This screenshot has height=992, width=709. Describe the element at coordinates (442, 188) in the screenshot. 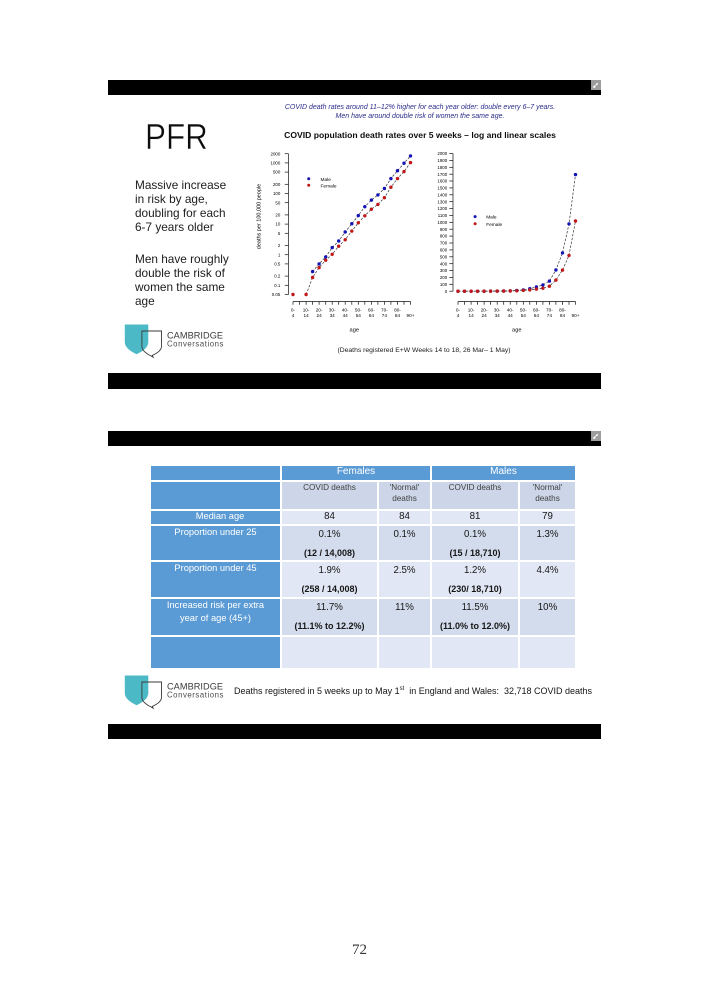

I see `svg-text: 1500` at that location.